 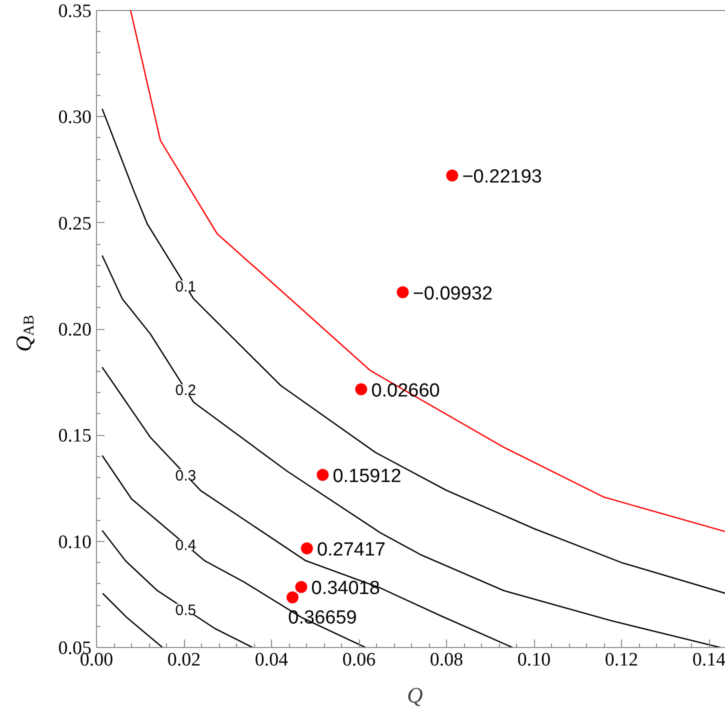 I want to click on series-label: 0.1, so click(x=185, y=287).